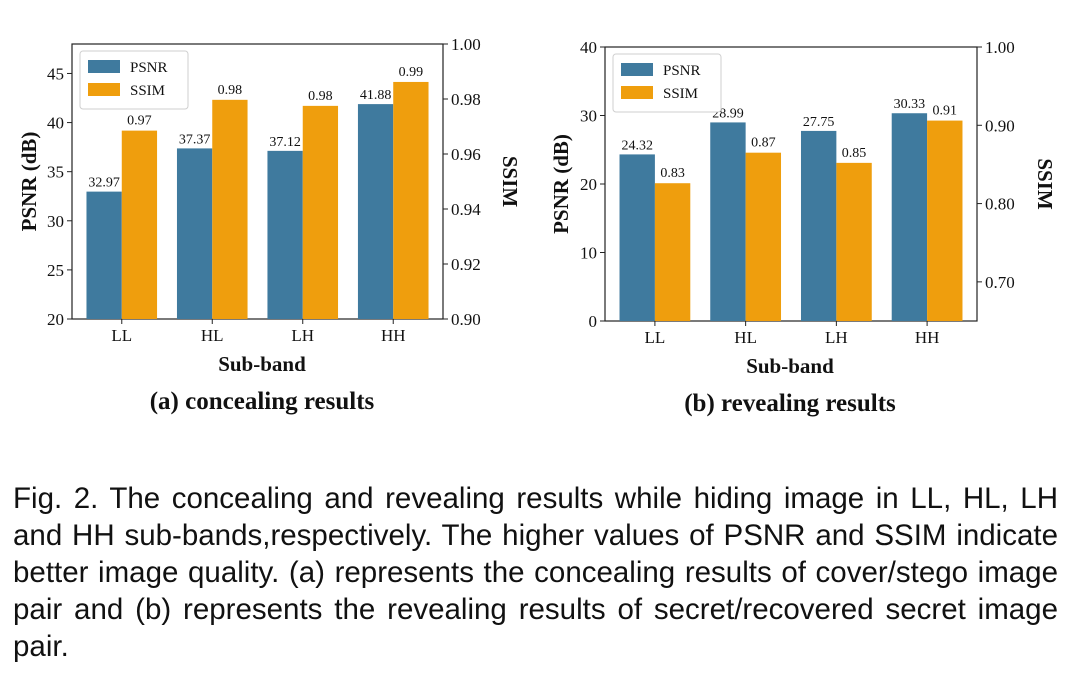 The height and width of the screenshot is (679, 1080). Describe the element at coordinates (230, 90) in the screenshot. I see `label-ssim-hl: 0.98` at that location.